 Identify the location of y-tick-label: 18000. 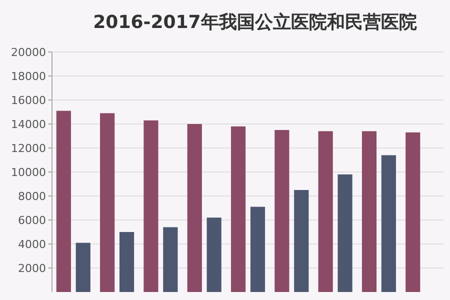
(28, 76).